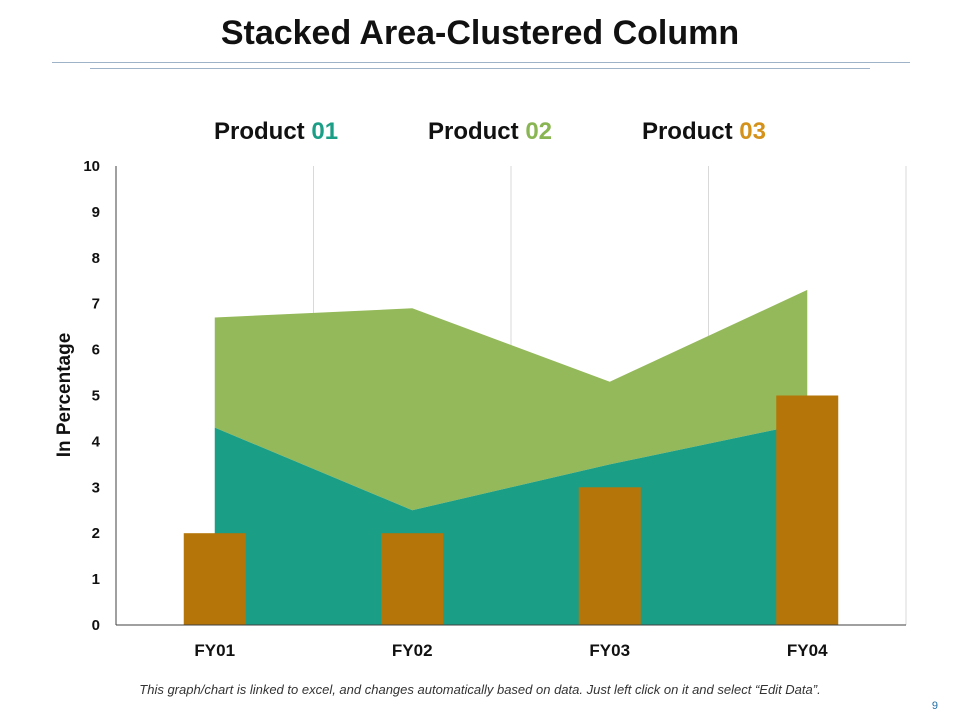 This screenshot has width=960, height=720. Describe the element at coordinates (412, 650) in the screenshot. I see `x-tick-label: FY02` at that location.